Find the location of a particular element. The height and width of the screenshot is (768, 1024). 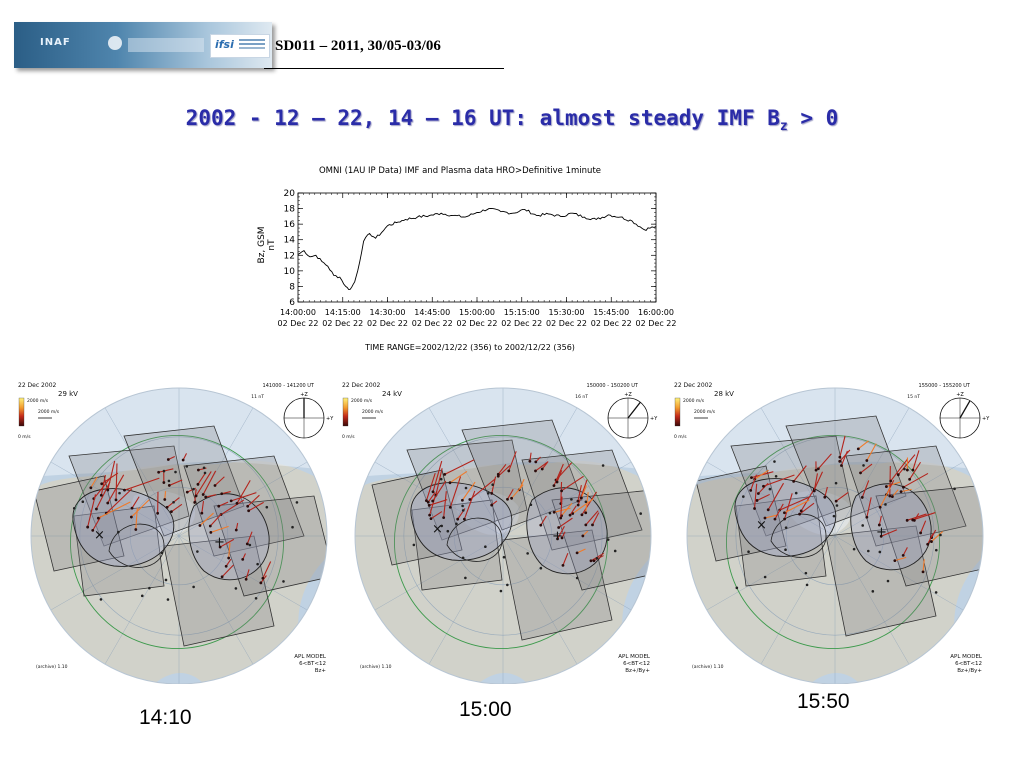

y-axis-label: Bz, GSM is located at coordinates (262, 244).